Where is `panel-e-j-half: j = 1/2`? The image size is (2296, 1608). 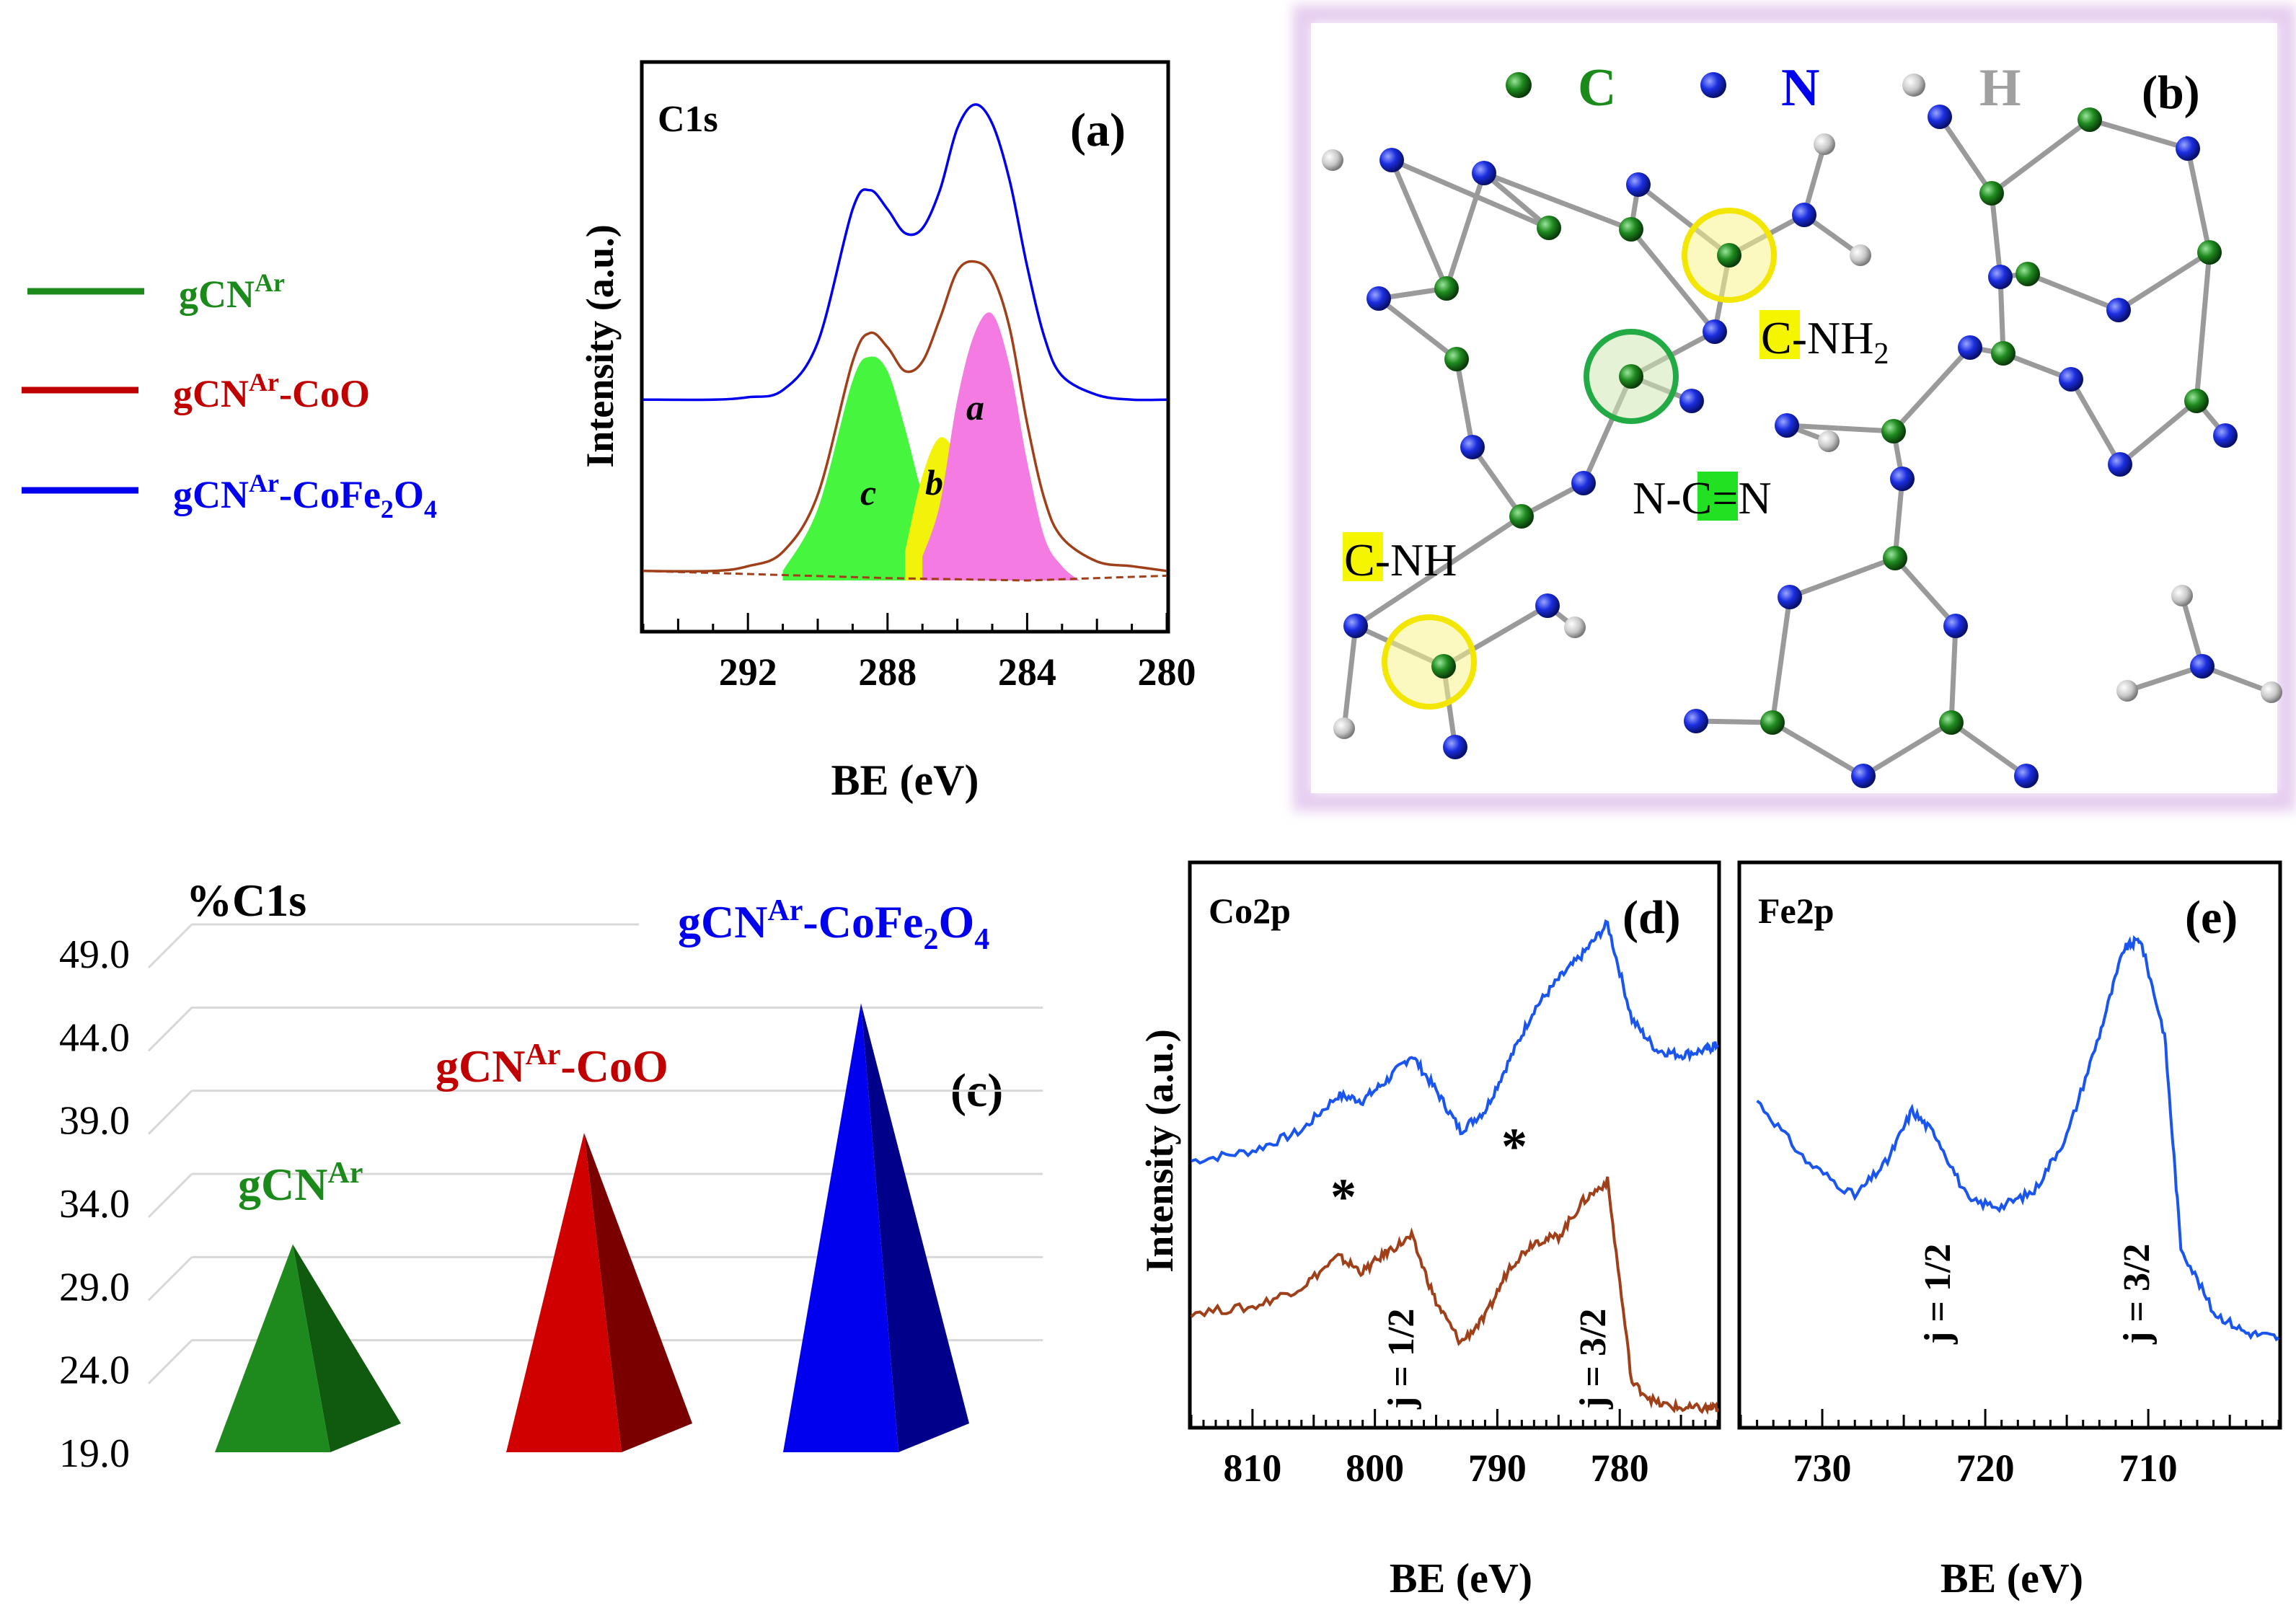
panel-e-j-half: j = 1/2 is located at coordinates (1938, 1294).